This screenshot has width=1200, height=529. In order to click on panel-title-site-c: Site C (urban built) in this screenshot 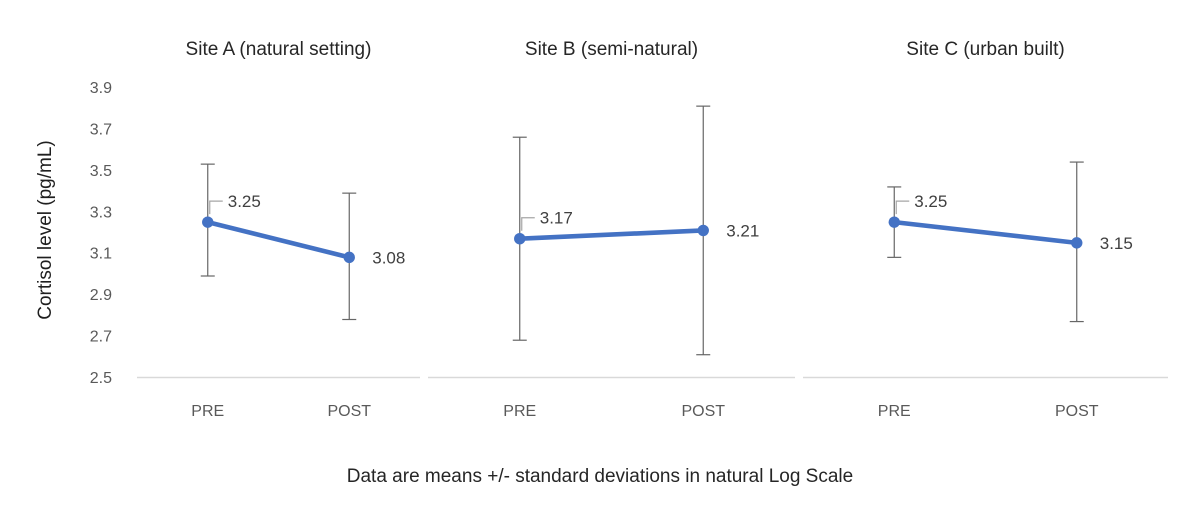, I will do `click(985, 49)`.